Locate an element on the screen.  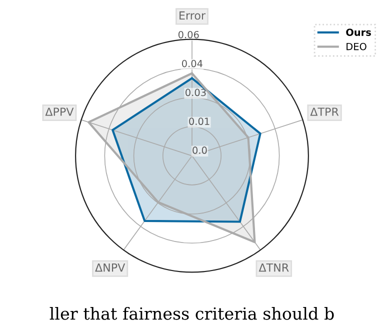
spoke-label: Error is located at coordinates (193, 15).